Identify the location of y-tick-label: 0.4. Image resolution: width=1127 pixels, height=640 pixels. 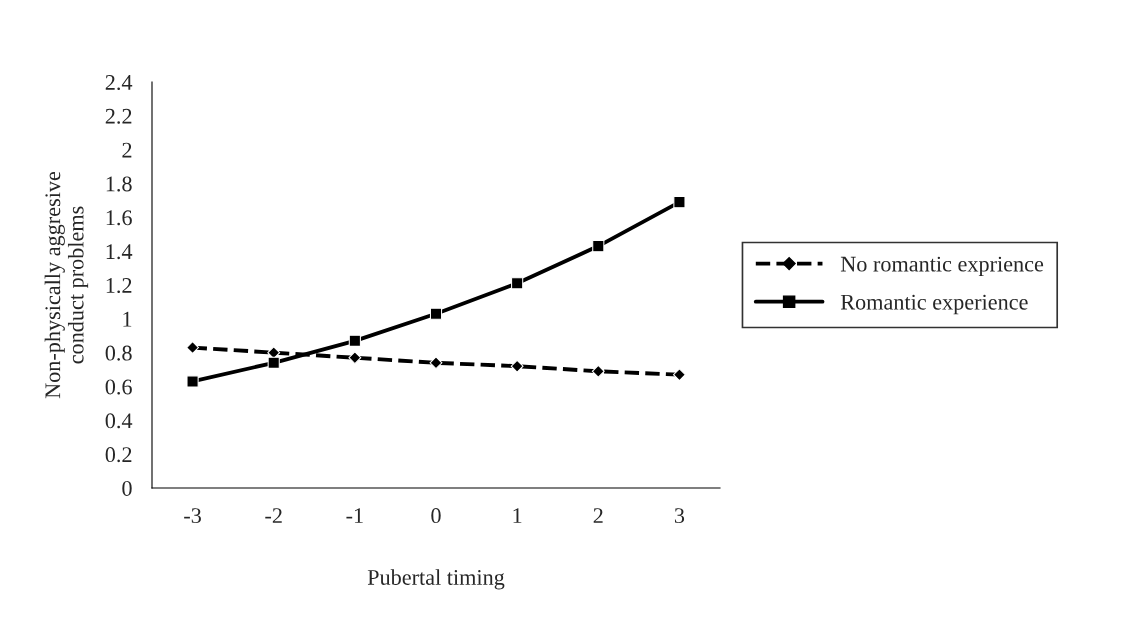
(119, 421).